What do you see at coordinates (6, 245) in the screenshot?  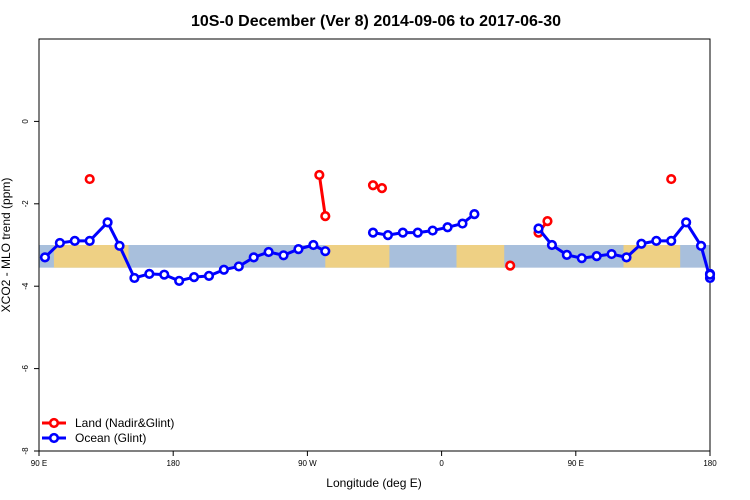 I see `y-axis-label: XCO2 - MLO trend (ppm)` at bounding box center [6, 245].